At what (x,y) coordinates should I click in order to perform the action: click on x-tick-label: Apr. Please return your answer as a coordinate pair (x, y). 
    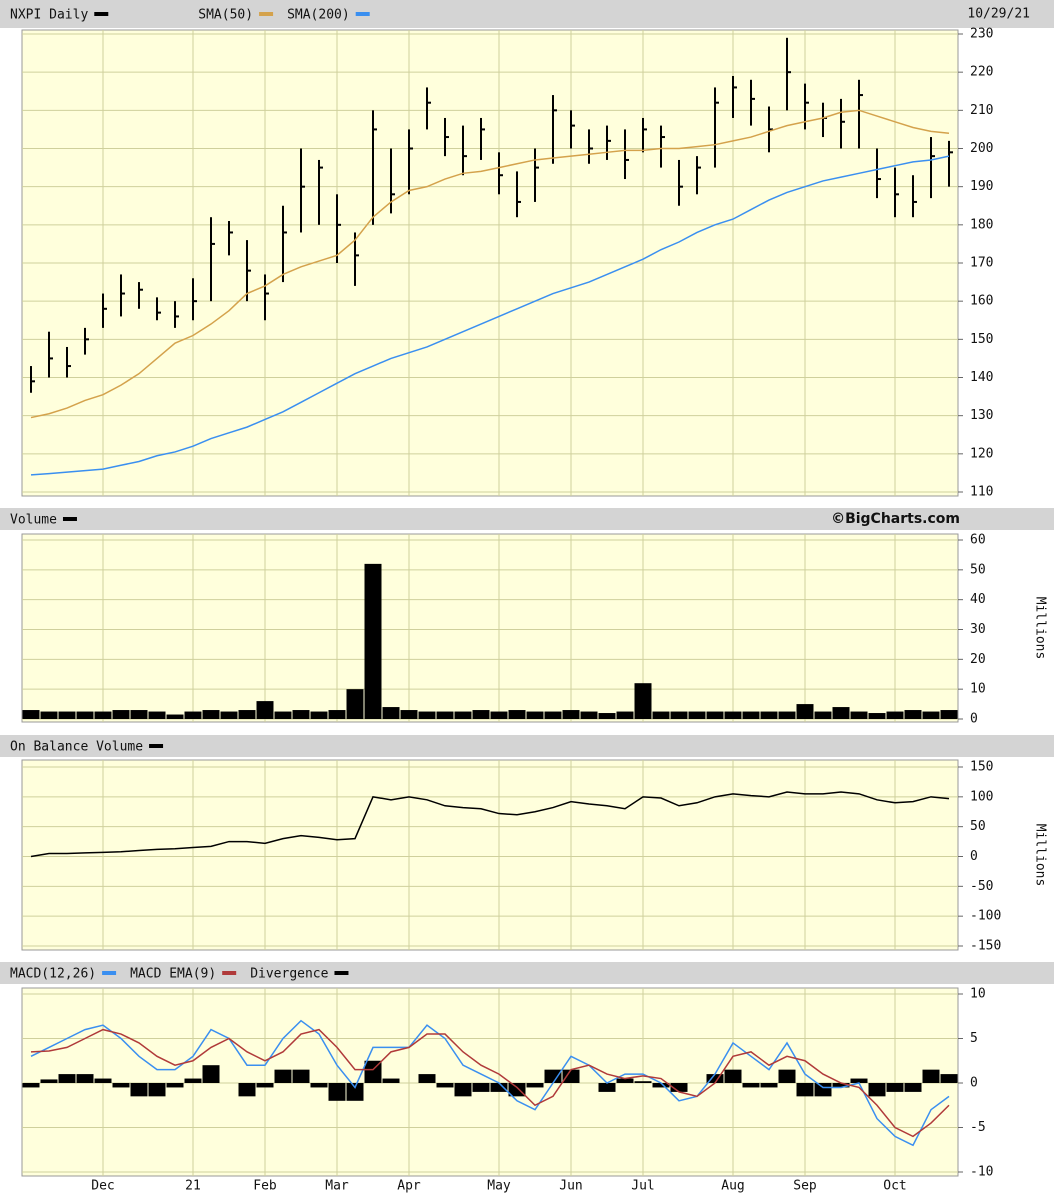
    Looking at the image, I should click on (409, 1186).